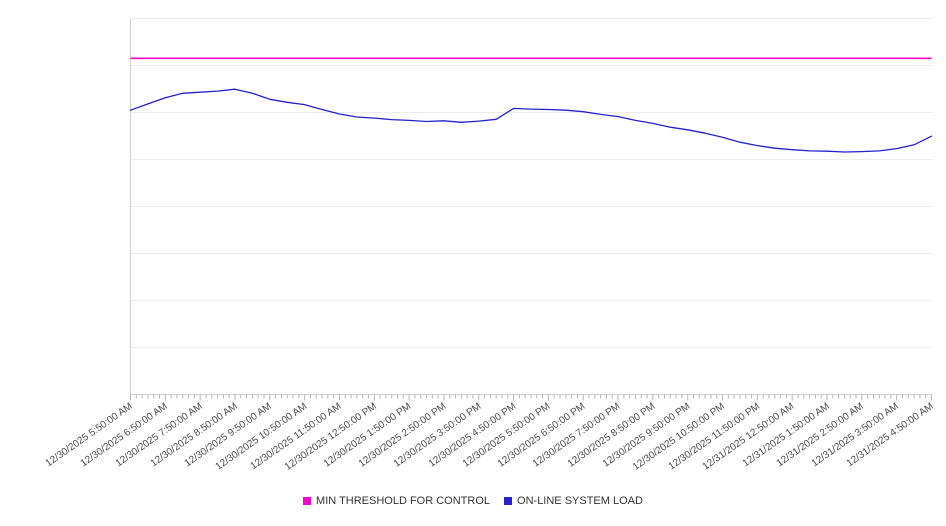 The height and width of the screenshot is (526, 946). Describe the element at coordinates (403, 501) in the screenshot. I see `legend-label-min-threshold: MIN THRESHOLD FOR CONTROL` at that location.